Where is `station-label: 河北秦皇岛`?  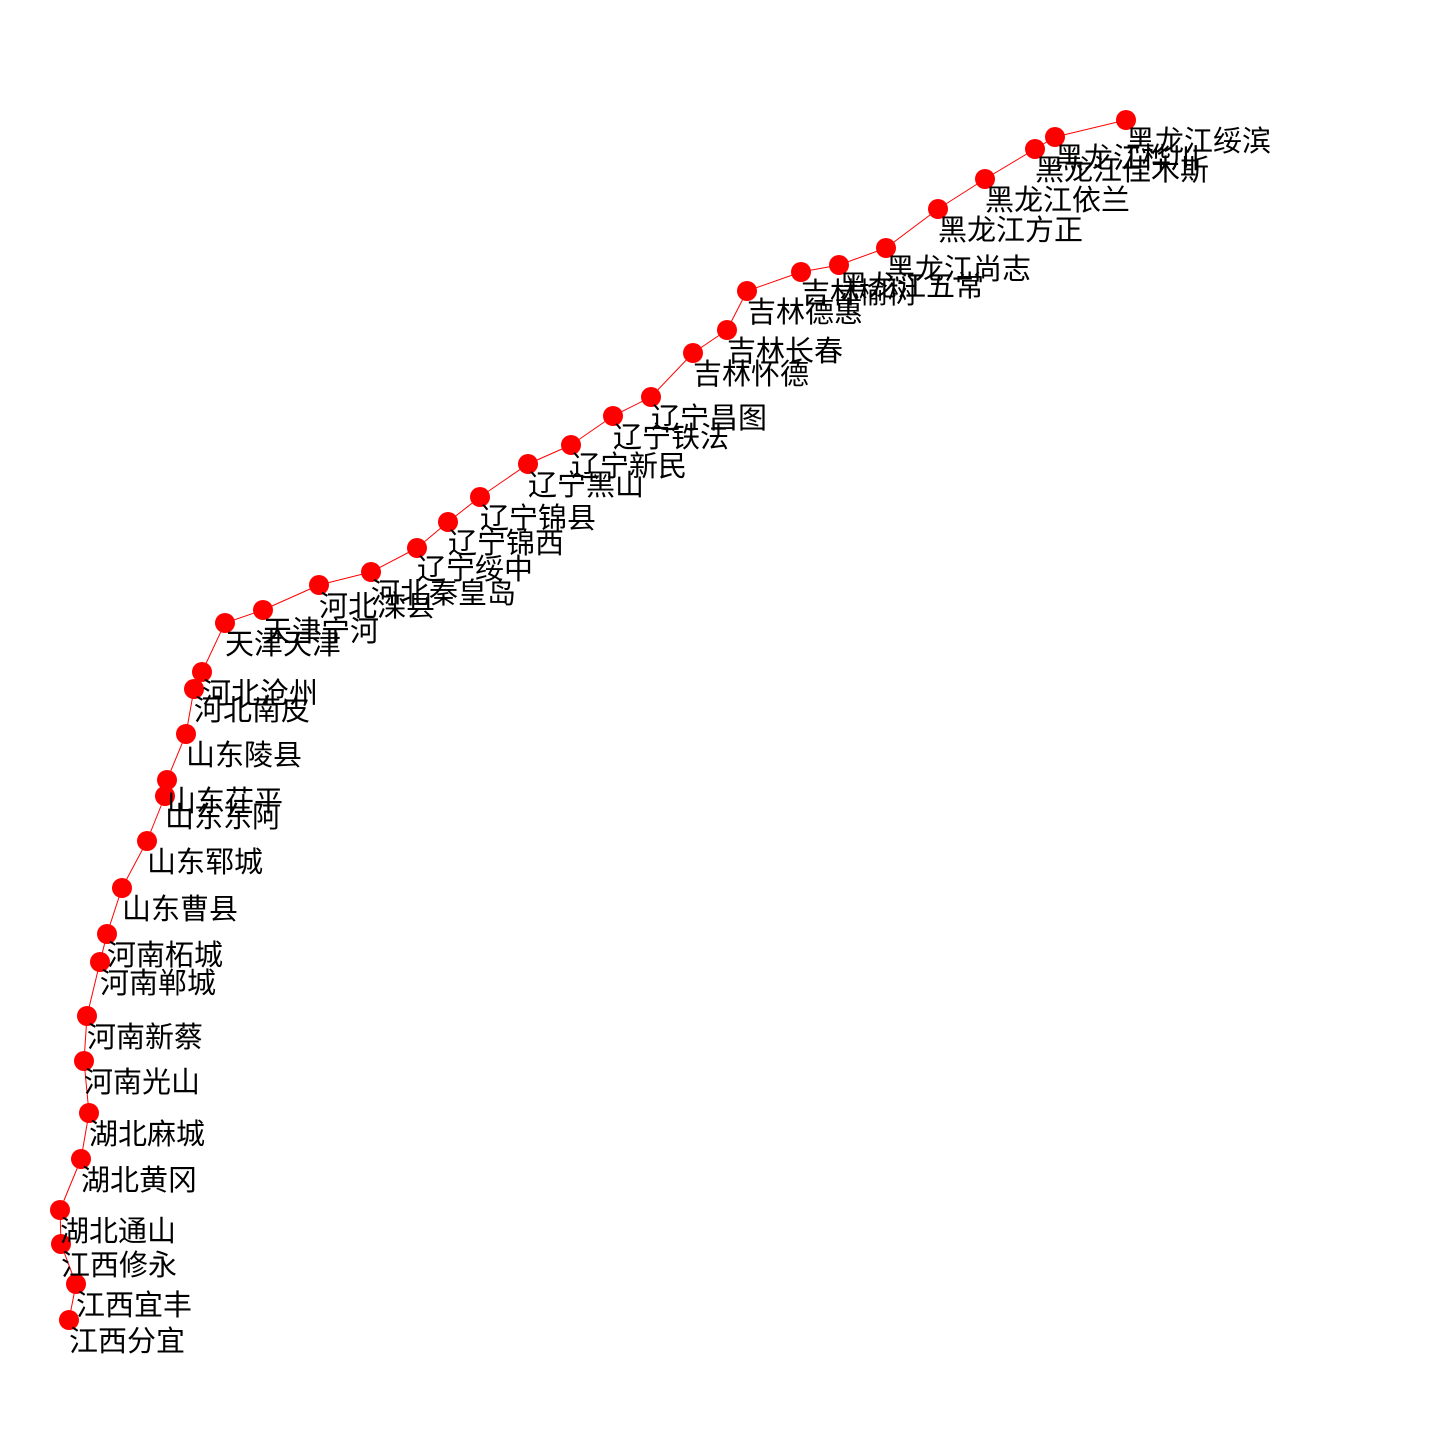
station-label: 河北秦皇岛 is located at coordinates (443, 593).